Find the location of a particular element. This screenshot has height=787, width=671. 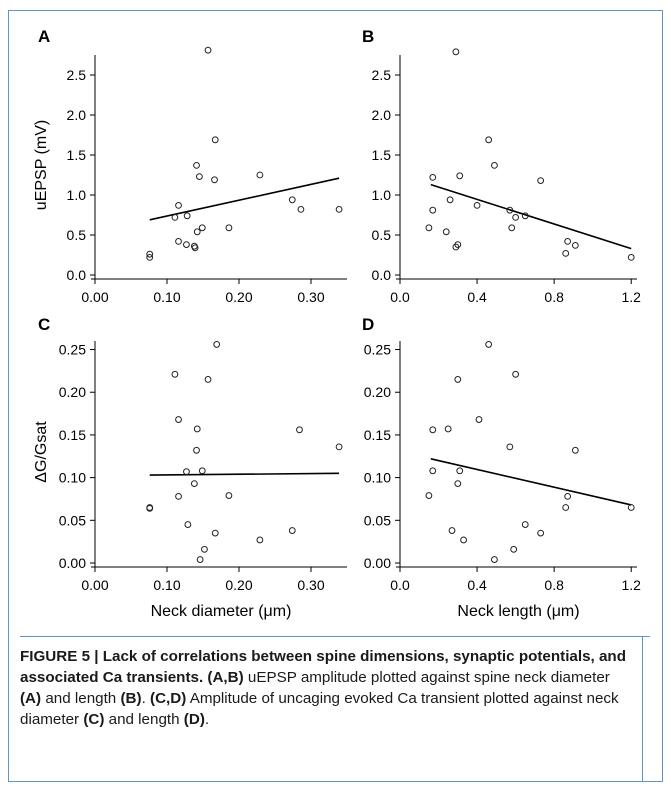

panel-d-y-tick-label: 0.15 is located at coordinates (377, 435).